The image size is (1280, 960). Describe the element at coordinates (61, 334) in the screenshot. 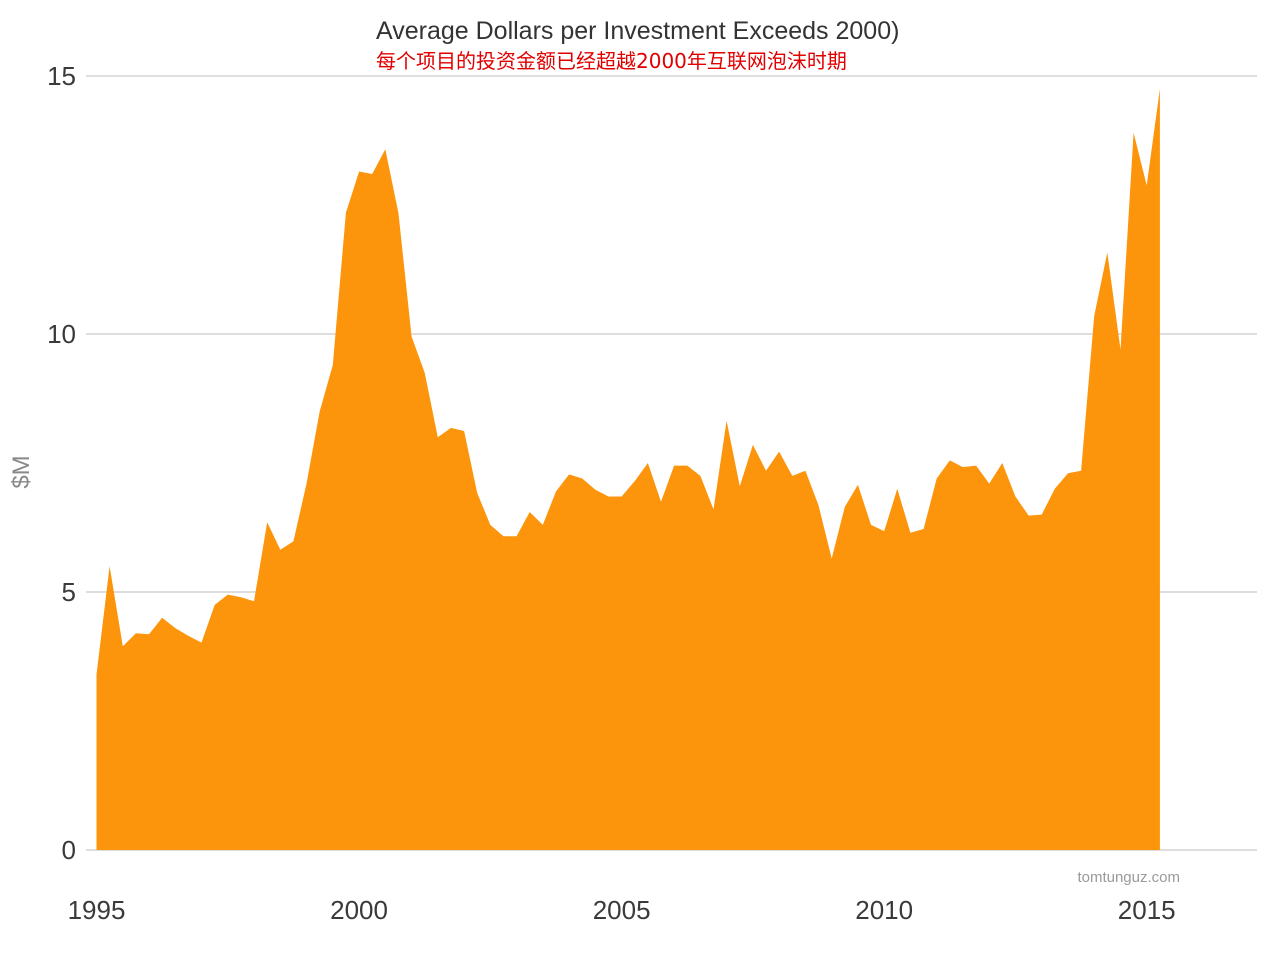

I see `y-tick-label: 10` at that location.